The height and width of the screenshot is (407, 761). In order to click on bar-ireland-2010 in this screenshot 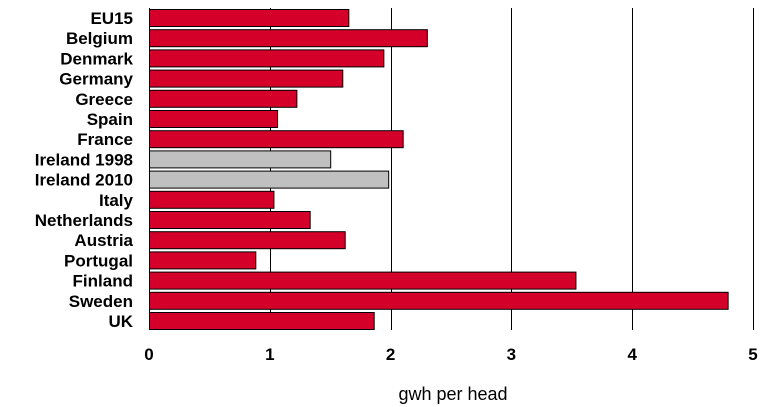, I will do `click(269, 179)`.